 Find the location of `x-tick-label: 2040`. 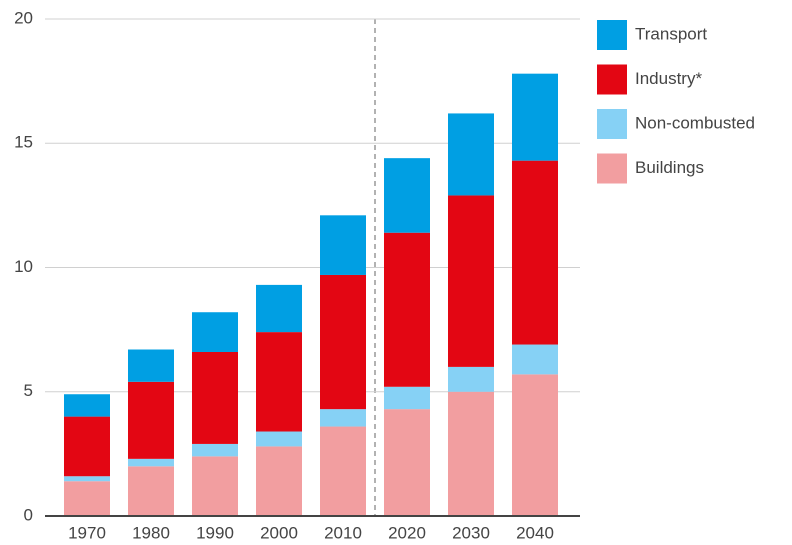

x-tick-label: 2040 is located at coordinates (535, 532).